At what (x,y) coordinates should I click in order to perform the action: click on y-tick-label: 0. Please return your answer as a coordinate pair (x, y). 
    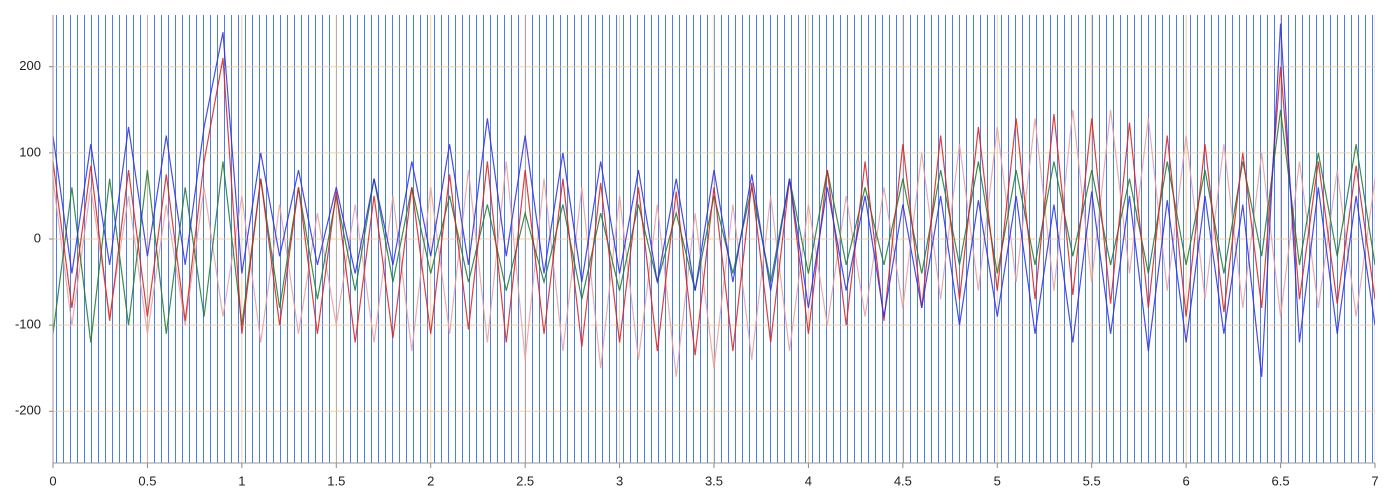
    Looking at the image, I should click on (37, 237).